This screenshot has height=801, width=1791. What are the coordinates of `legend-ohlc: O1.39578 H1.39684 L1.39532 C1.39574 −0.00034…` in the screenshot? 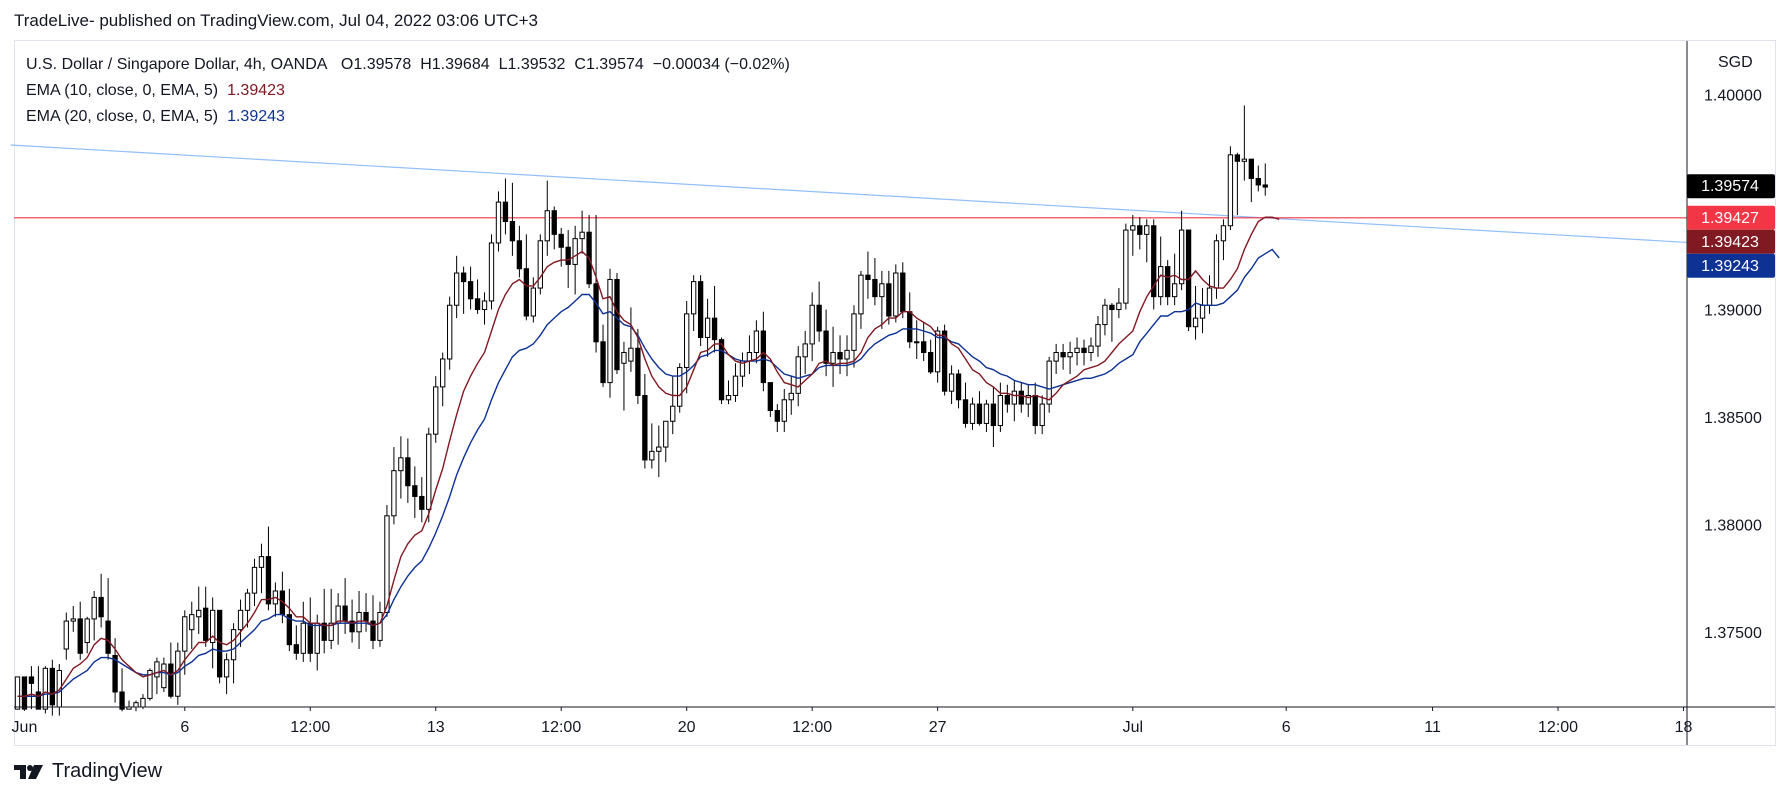 It's located at (570, 64).